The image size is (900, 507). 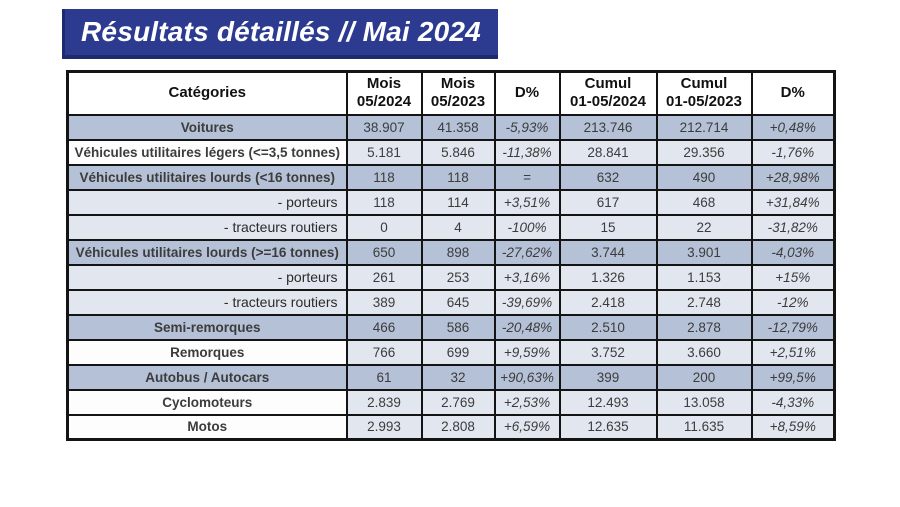 I want to click on value-cell: 699, so click(x=458, y=352).